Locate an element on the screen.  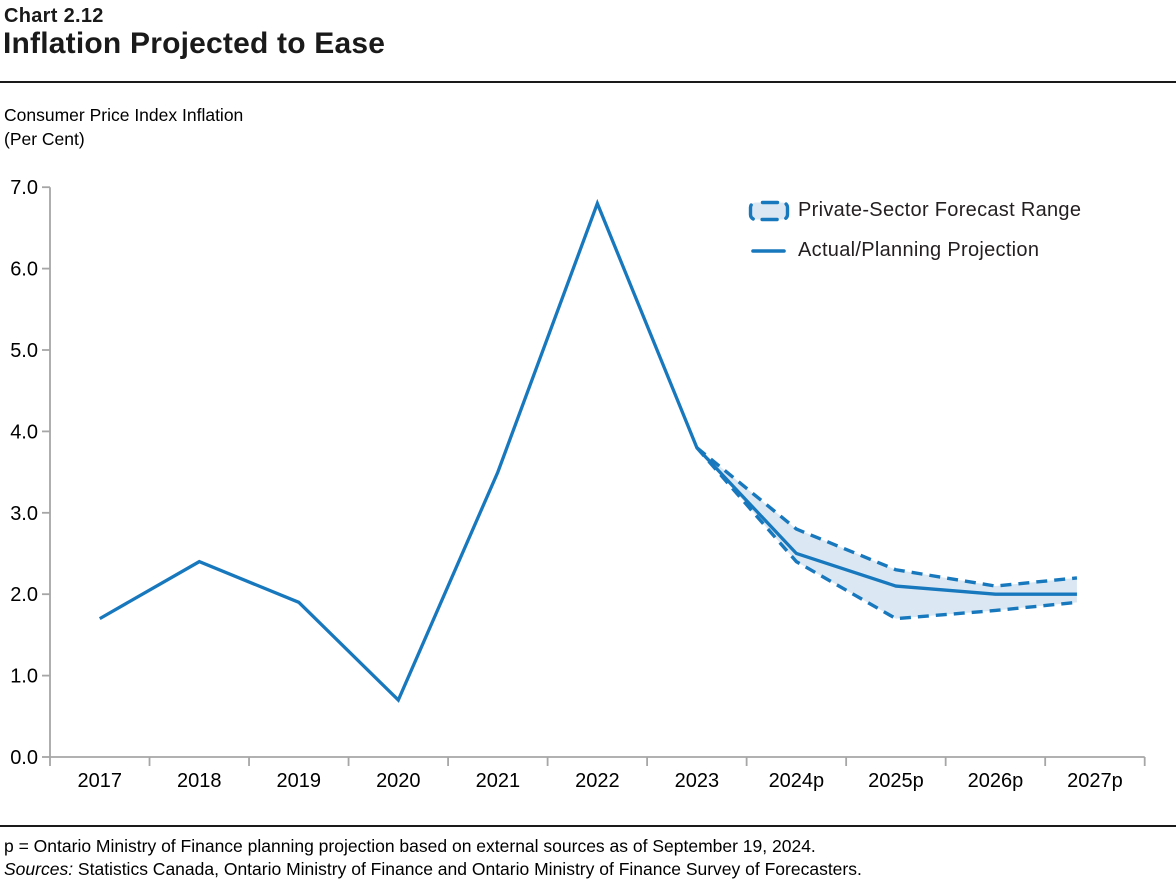
x-tick-label: 2027p is located at coordinates (1095, 781).